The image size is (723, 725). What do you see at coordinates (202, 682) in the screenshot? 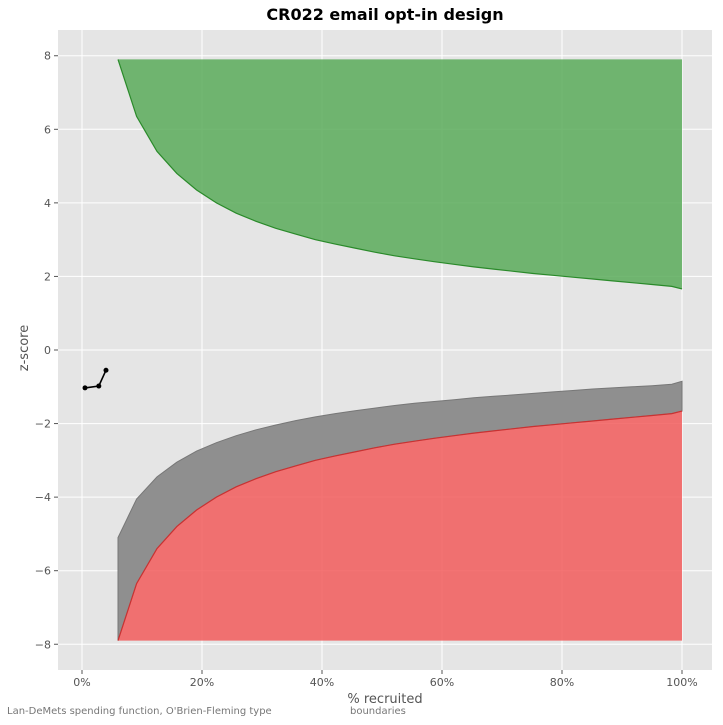
I see `x-tick-label: 20%` at bounding box center [202, 682].